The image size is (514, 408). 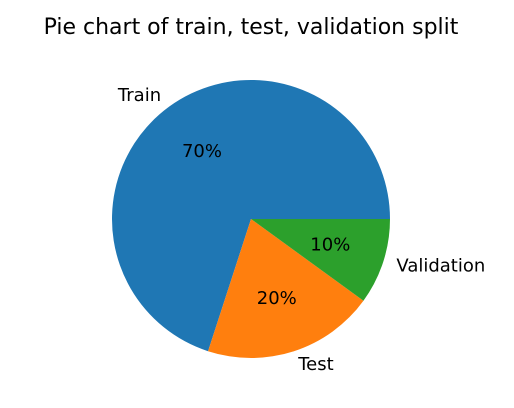 What do you see at coordinates (440, 266) in the screenshot?
I see `slice-label-validation: Validation` at bounding box center [440, 266].